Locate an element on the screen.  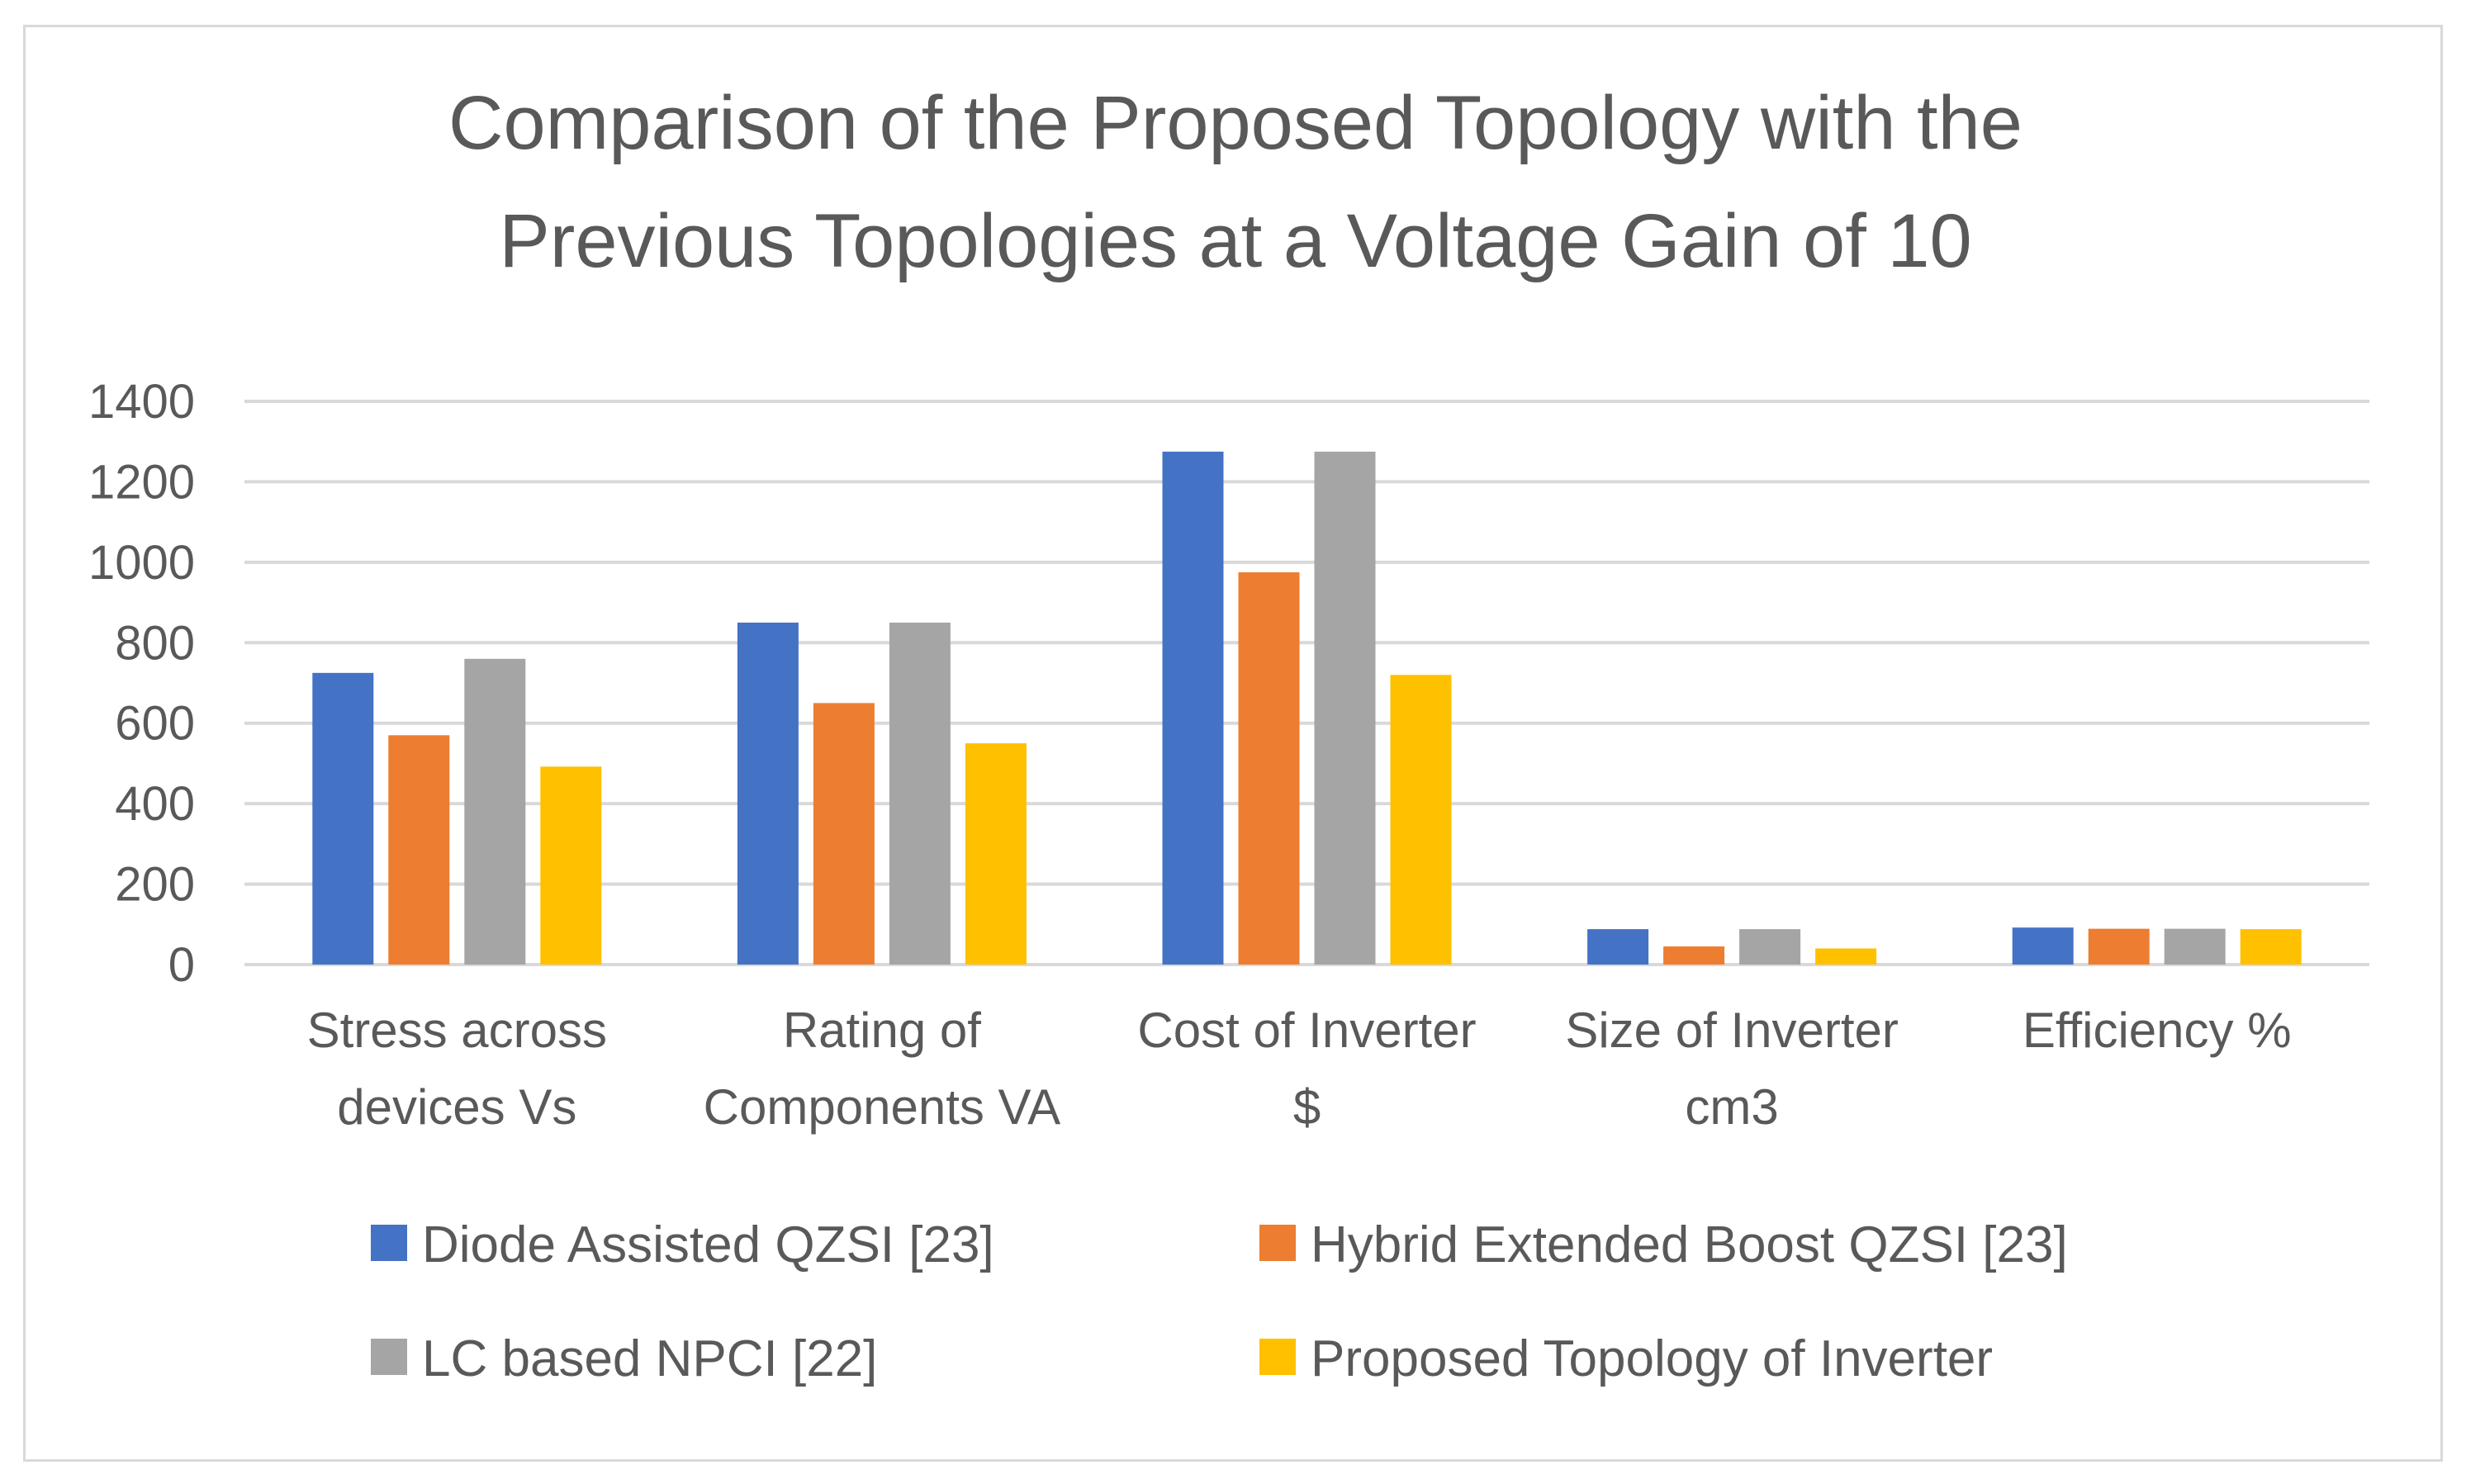
x-tick-label: Cost of Inverter is located at coordinates (1306, 1030).